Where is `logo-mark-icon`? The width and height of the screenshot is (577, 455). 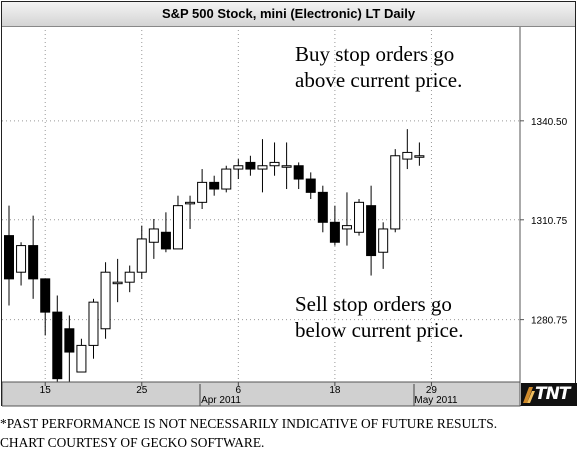
logo-mark-icon is located at coordinates (529, 395).